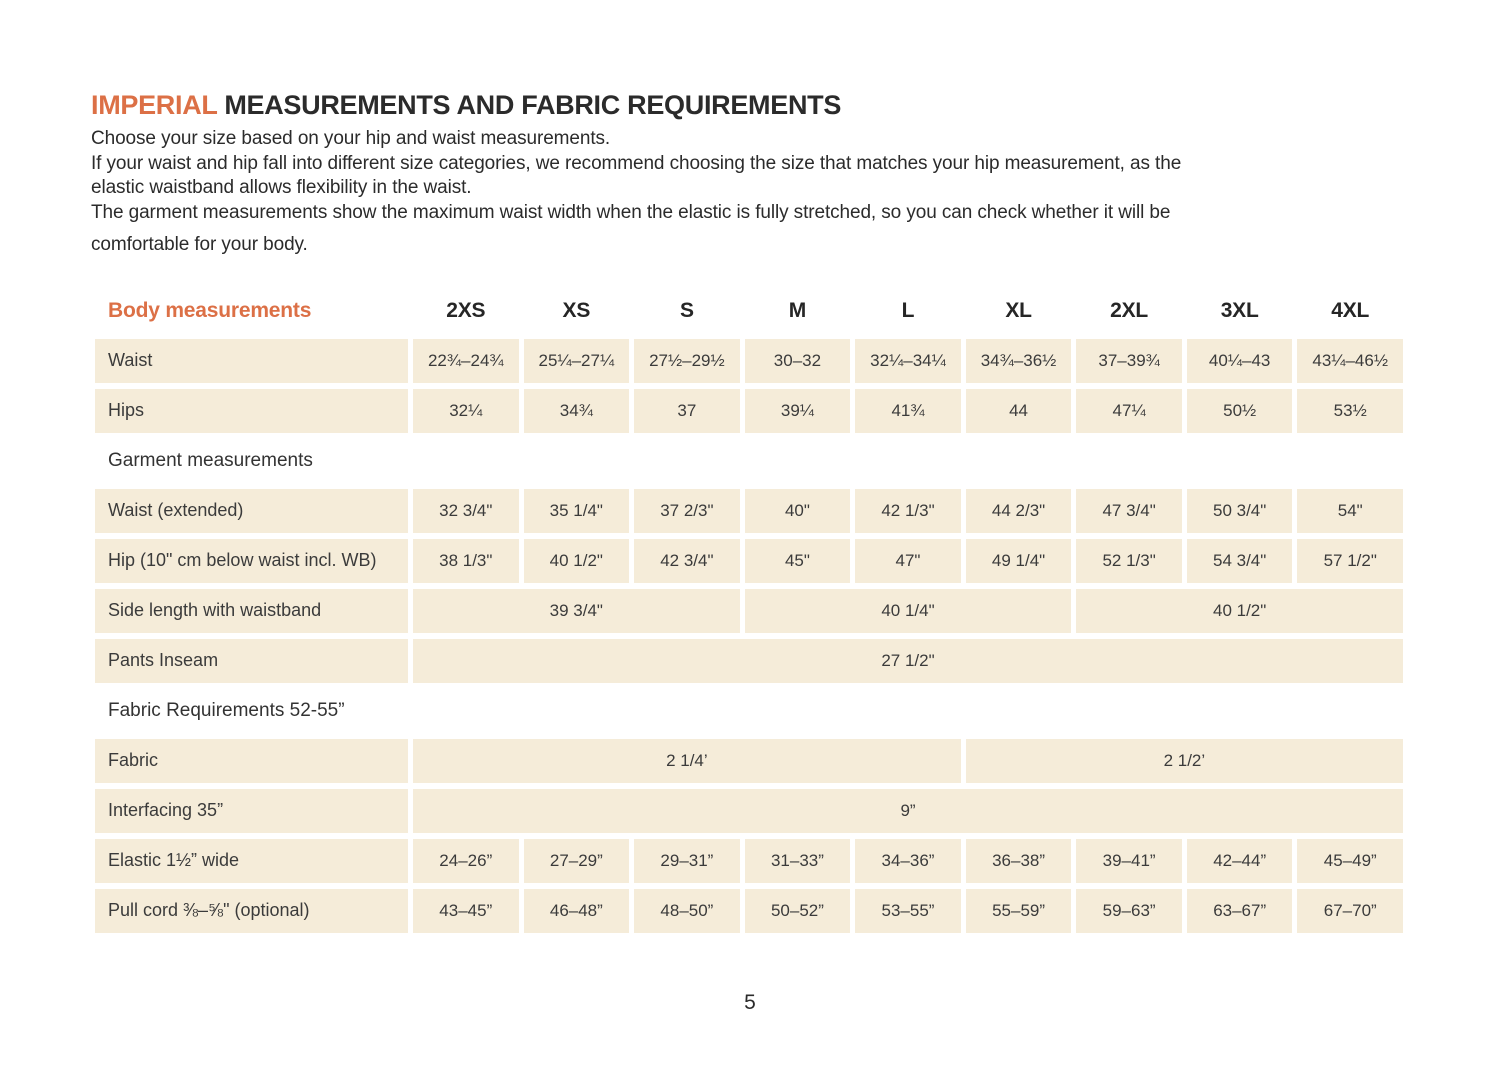 Image resolution: width=1500 pixels, height=1070 pixels. Describe the element at coordinates (576, 510) in the screenshot. I see `table-cell: 35 1/4"` at that location.